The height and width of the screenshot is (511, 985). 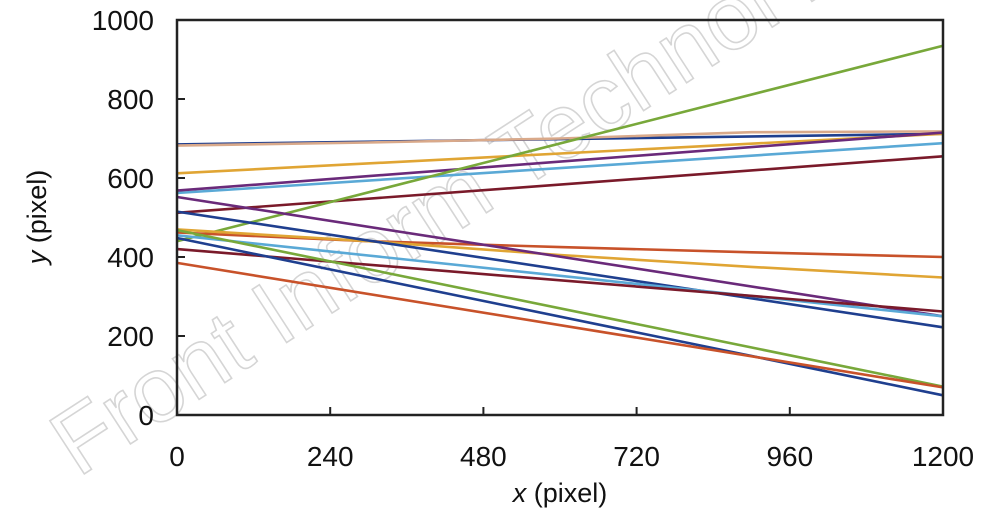 I want to click on x-tick-label: 480, so click(x=483, y=456).